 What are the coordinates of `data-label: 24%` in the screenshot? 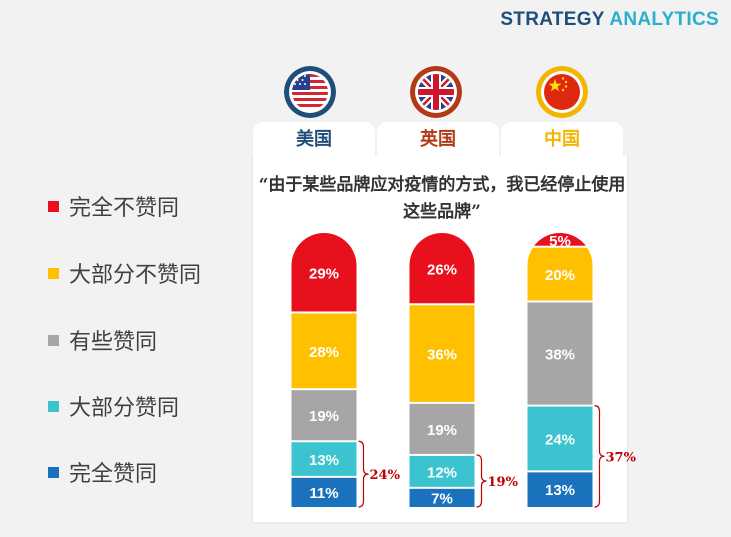 It's located at (560, 440).